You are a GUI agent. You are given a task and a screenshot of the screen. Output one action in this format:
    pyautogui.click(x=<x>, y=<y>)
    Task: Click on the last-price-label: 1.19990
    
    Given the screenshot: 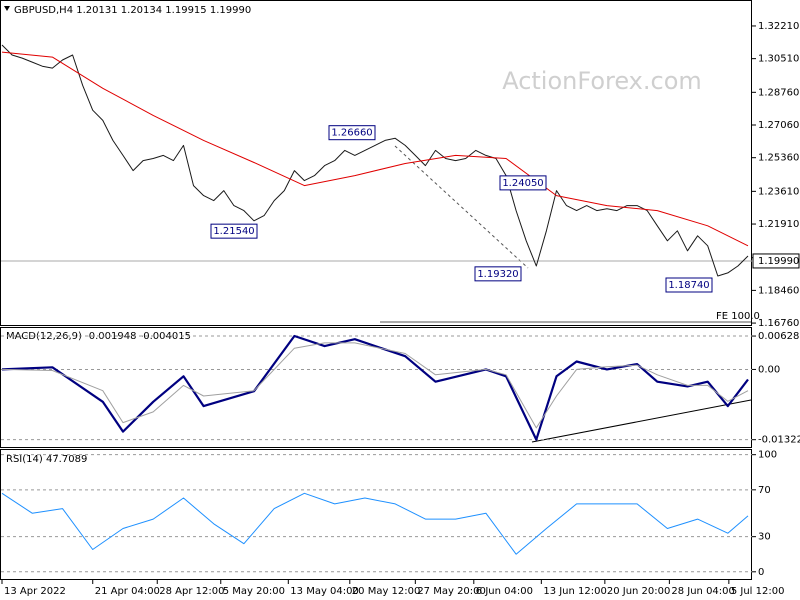 What is the action you would take?
    pyautogui.click(x=778, y=261)
    